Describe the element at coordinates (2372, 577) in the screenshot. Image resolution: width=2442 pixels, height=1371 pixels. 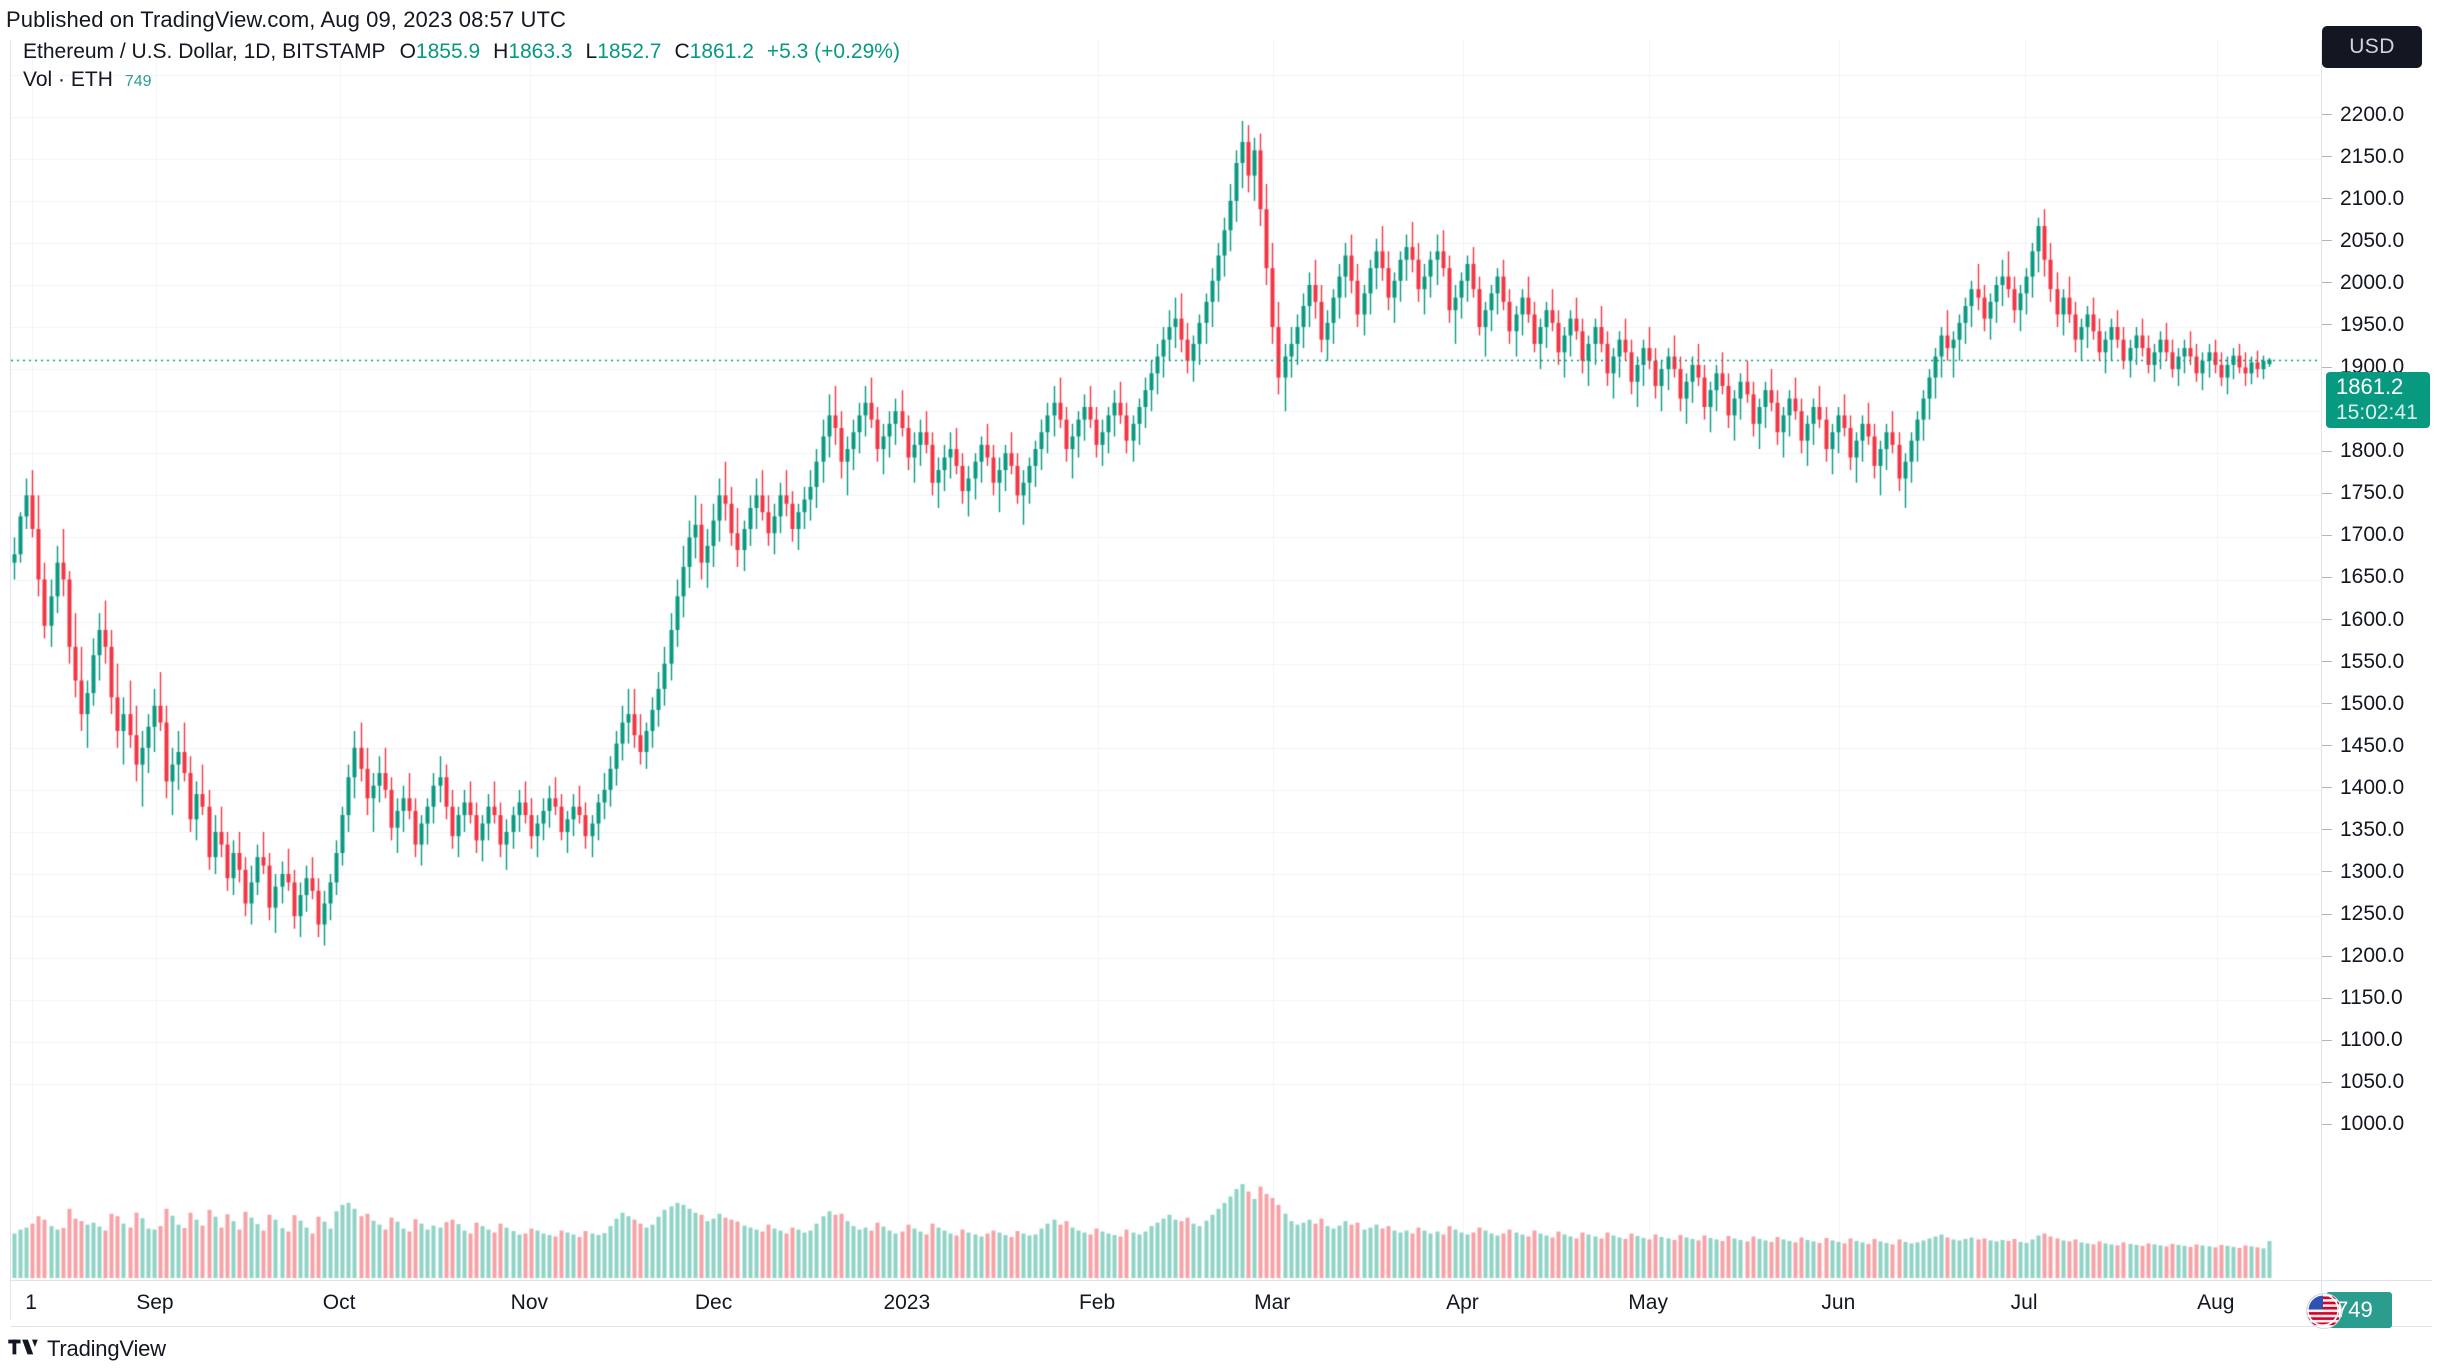
I see `price-tick-label: 1650.0` at that location.